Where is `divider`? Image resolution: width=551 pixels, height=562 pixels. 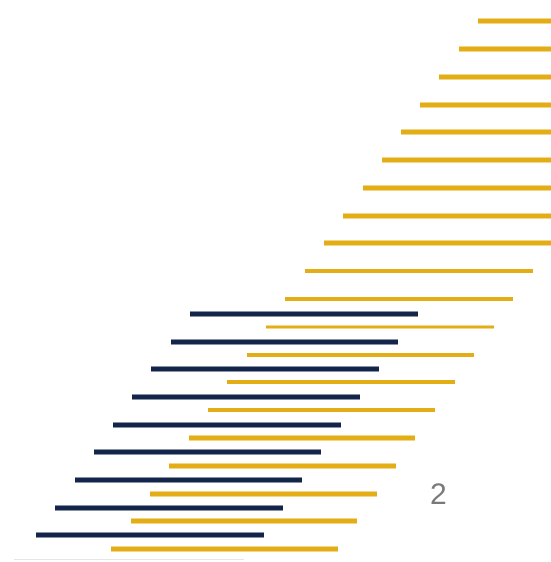
divider is located at coordinates (129, 559).